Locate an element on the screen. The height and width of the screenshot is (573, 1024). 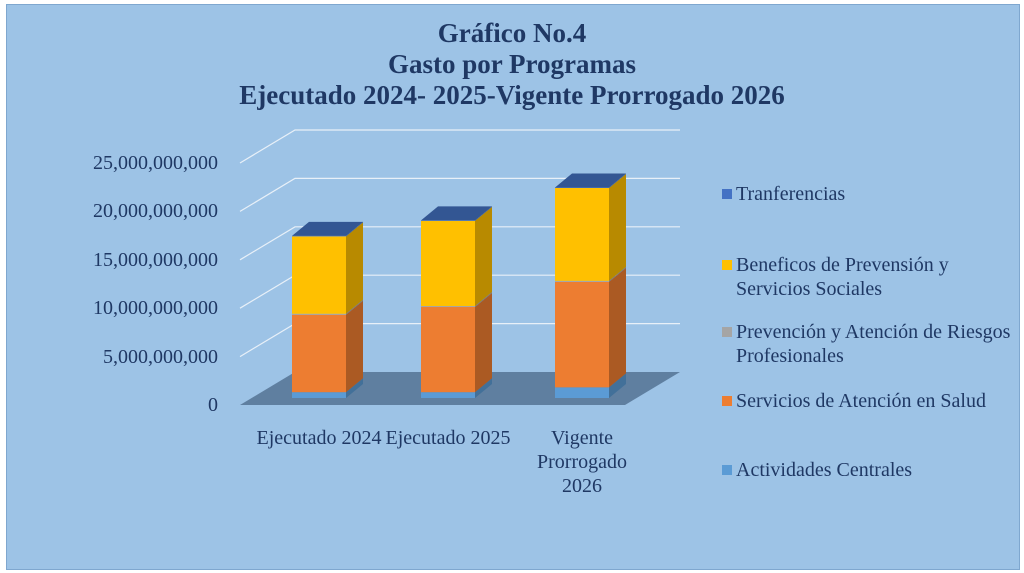
chart-title: Gasto por Programas is located at coordinates (512, 64).